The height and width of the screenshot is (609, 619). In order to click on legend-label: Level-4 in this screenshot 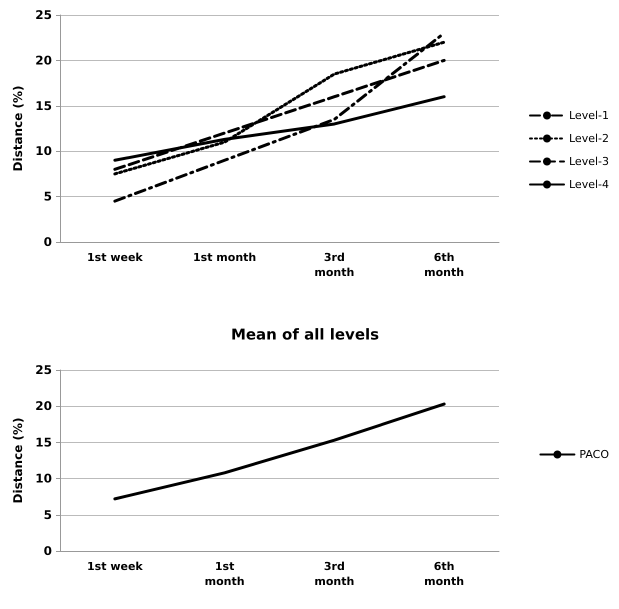, I will do `click(589, 184)`.